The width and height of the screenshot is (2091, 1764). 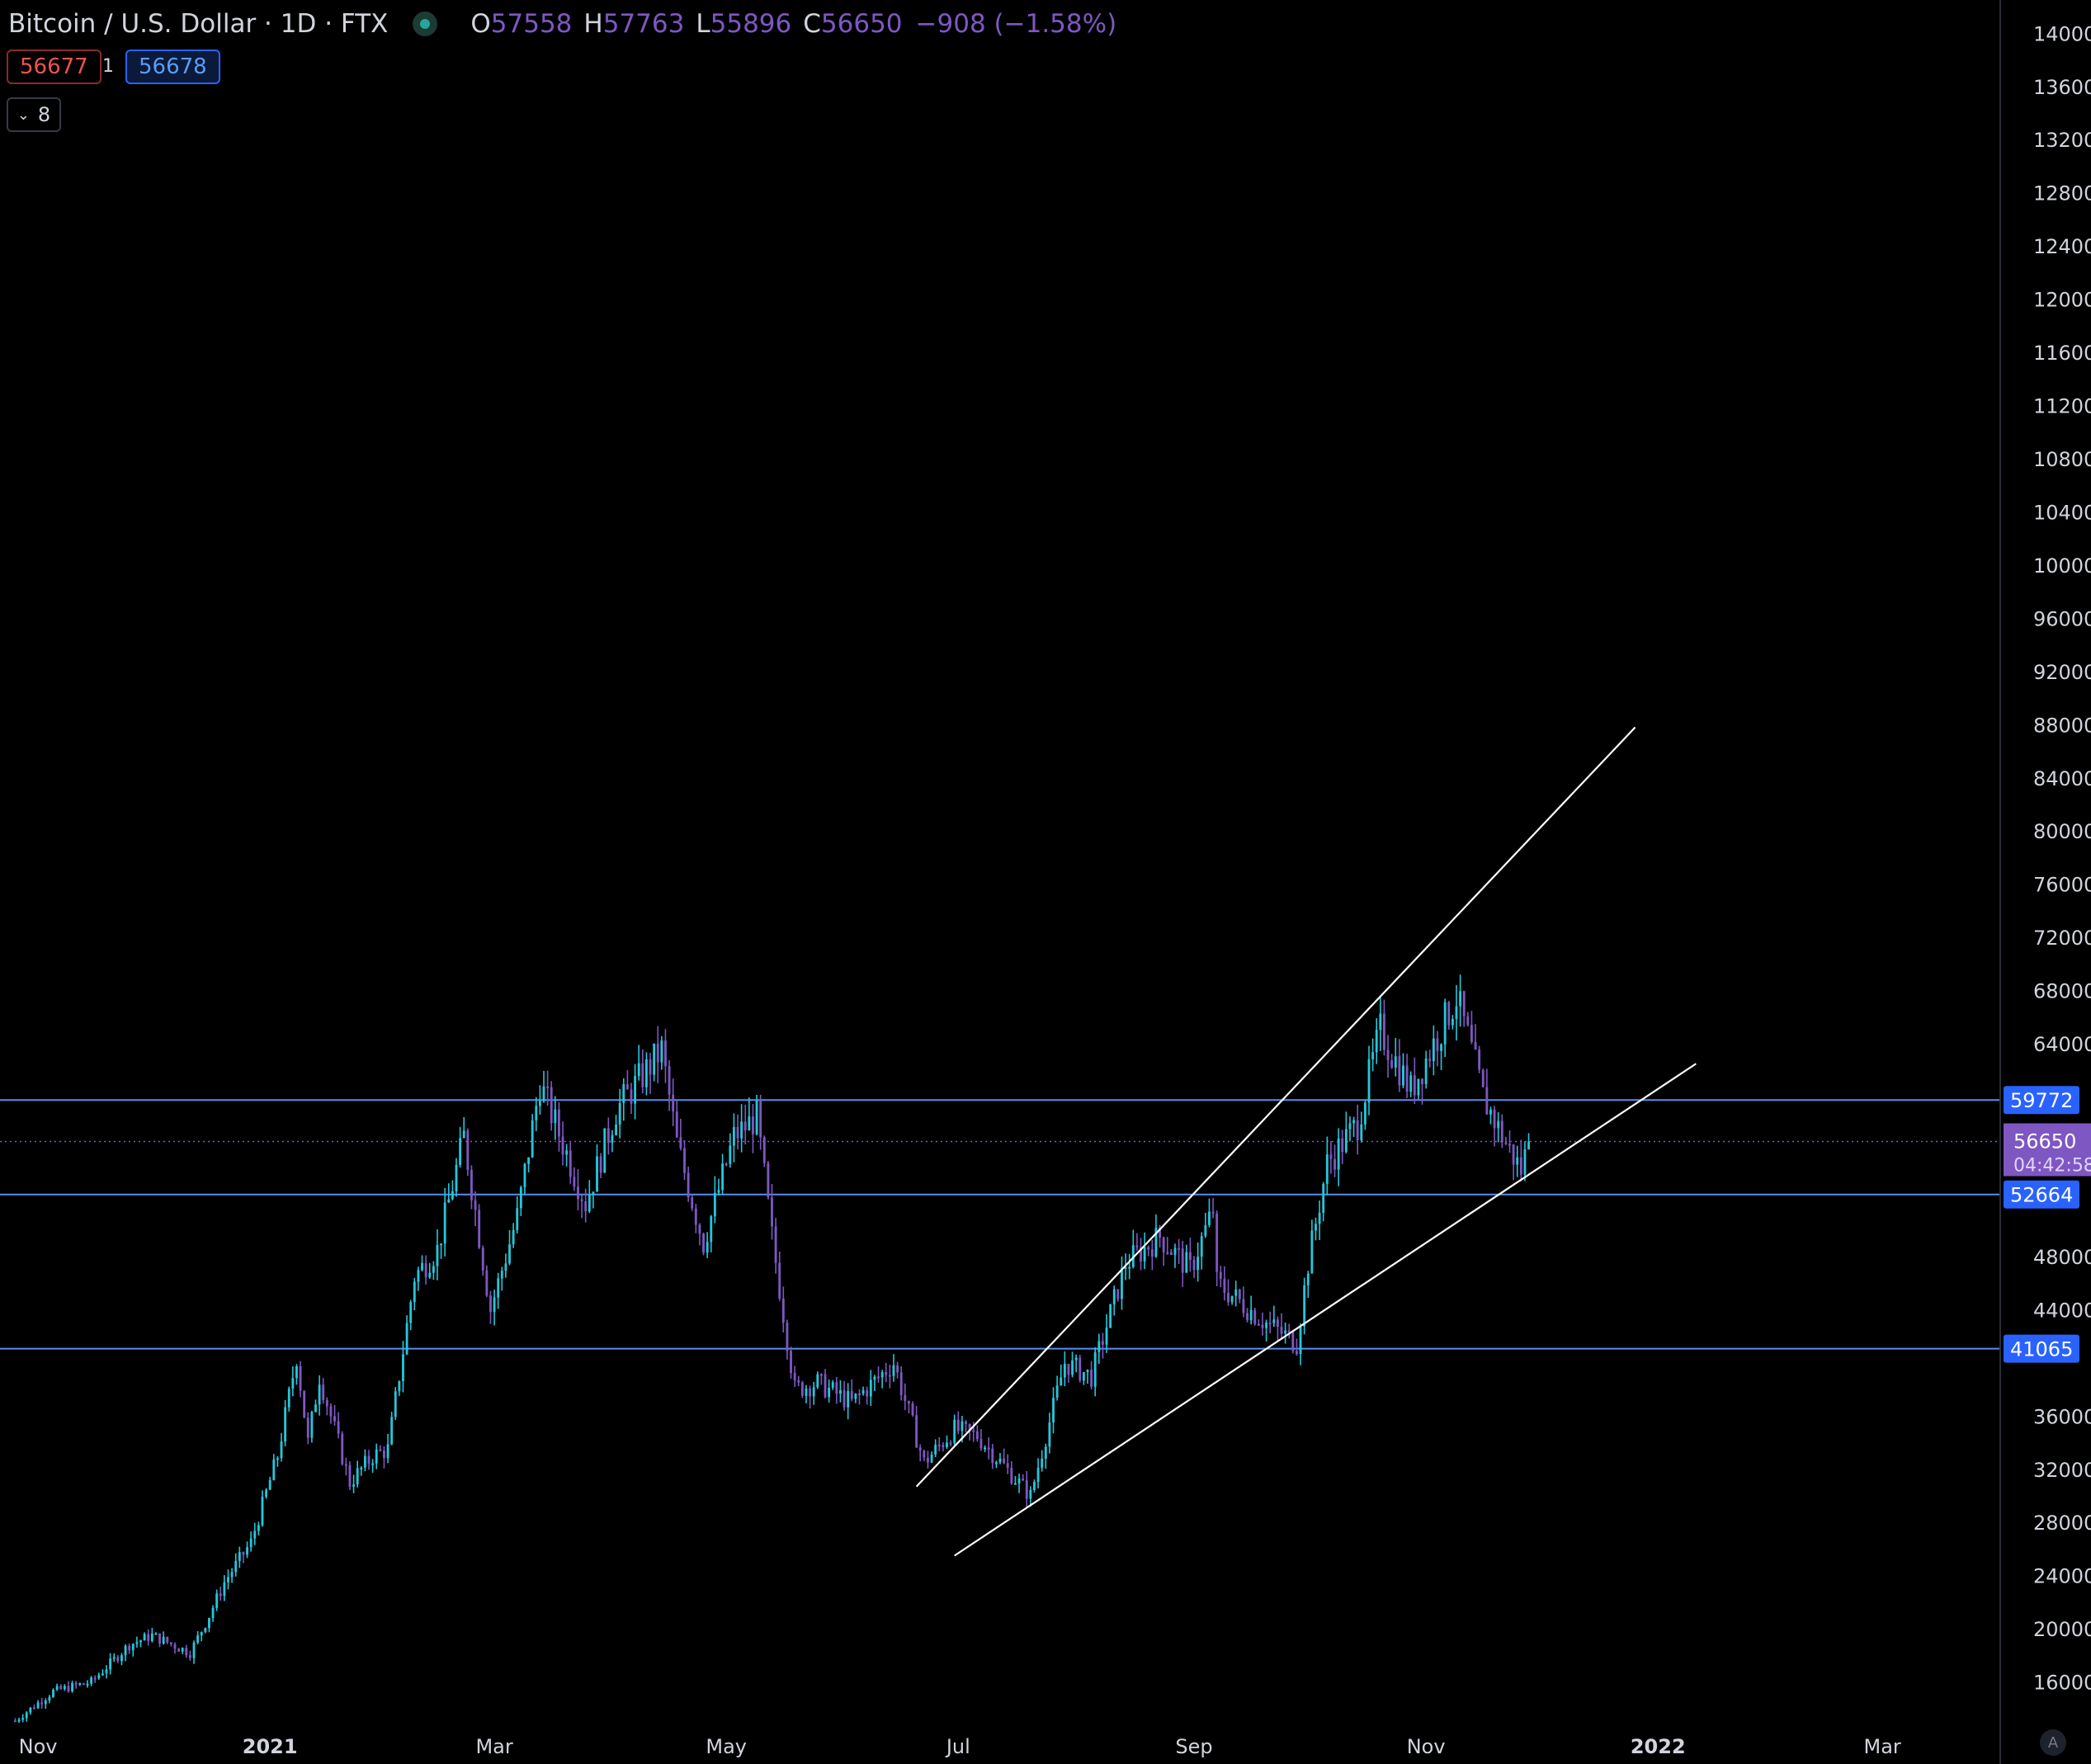 What do you see at coordinates (727, 1746) in the screenshot?
I see `time-tick-label: May` at bounding box center [727, 1746].